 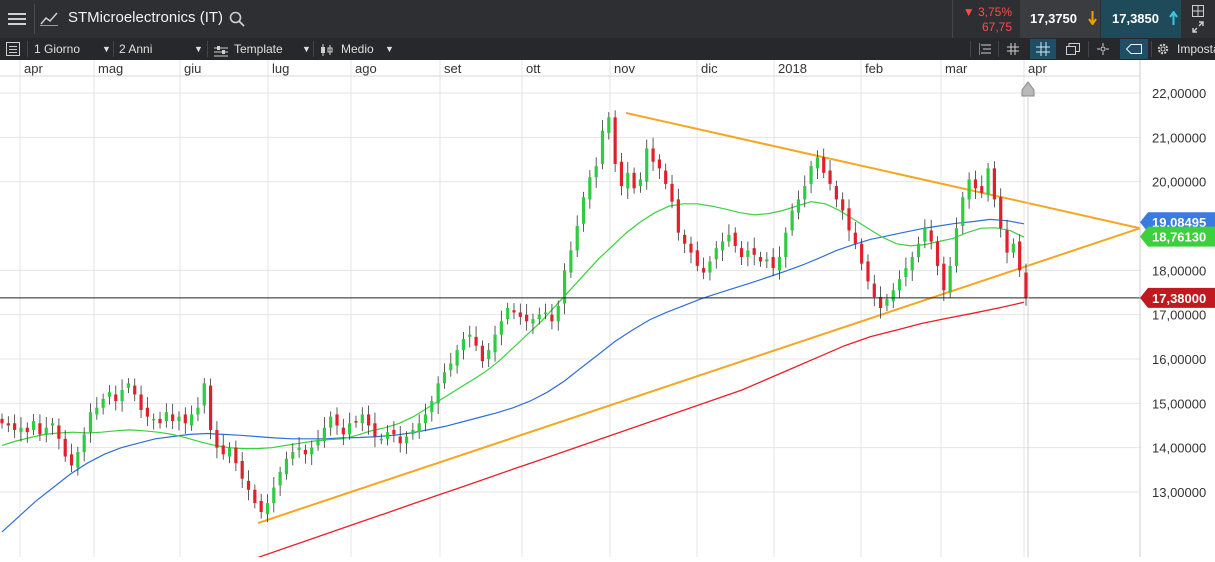 What do you see at coordinates (1198, 27) in the screenshot?
I see `expand-icon` at bounding box center [1198, 27].